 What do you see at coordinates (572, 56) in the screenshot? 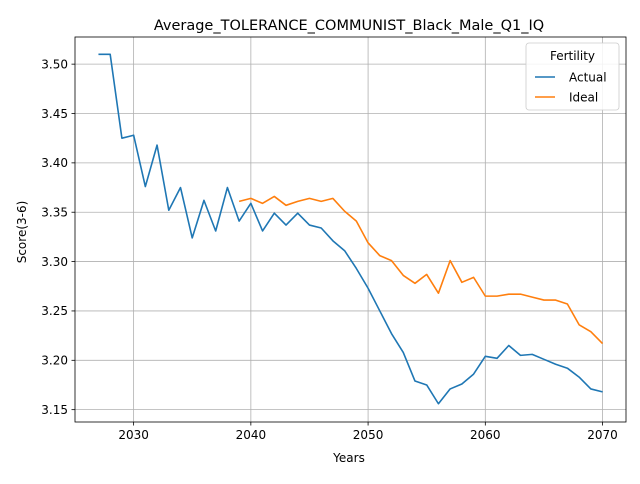
I see `legend-title: Fertility` at bounding box center [572, 56].